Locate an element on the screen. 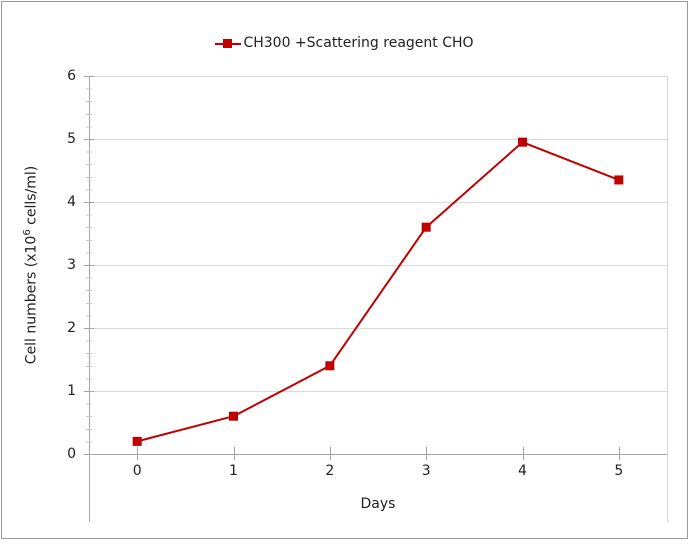 Image resolution: width=689 pixels, height=544 pixels. legend-square-icon is located at coordinates (228, 43).